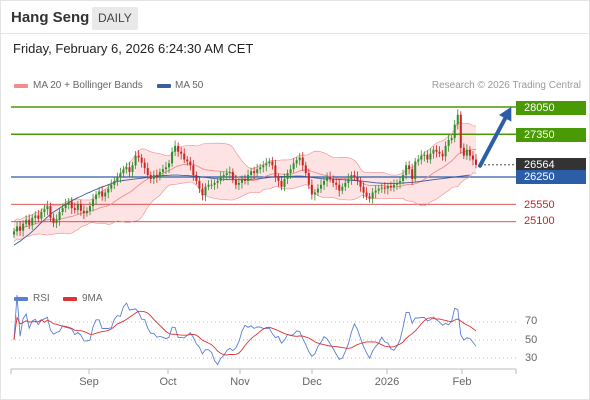 This screenshot has height=400, width=590. What do you see at coordinates (531, 321) in the screenshot?
I see `osc-level-70: 70` at bounding box center [531, 321].